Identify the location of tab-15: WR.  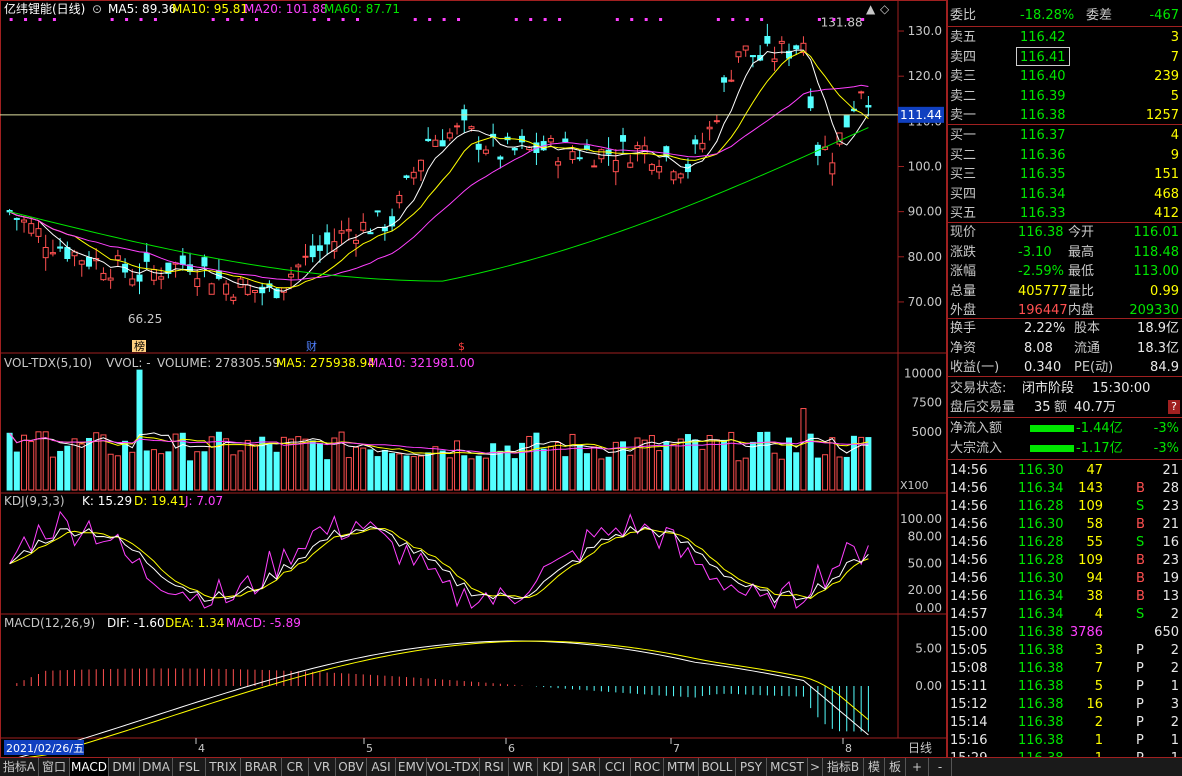
(523, 767).